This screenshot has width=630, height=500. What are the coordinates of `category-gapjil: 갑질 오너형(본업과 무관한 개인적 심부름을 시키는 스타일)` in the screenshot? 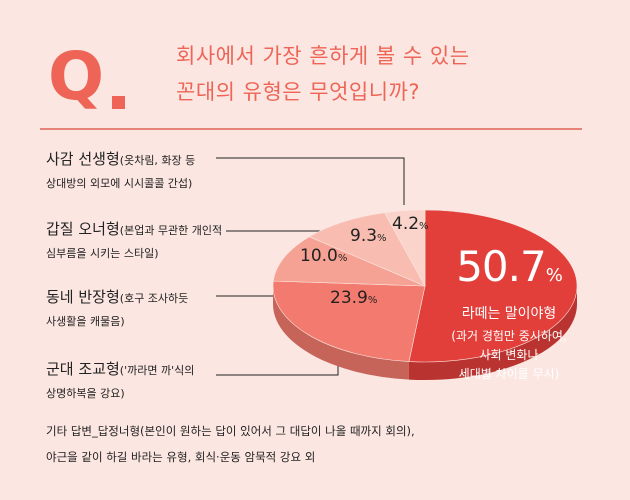 It's located at (134, 239).